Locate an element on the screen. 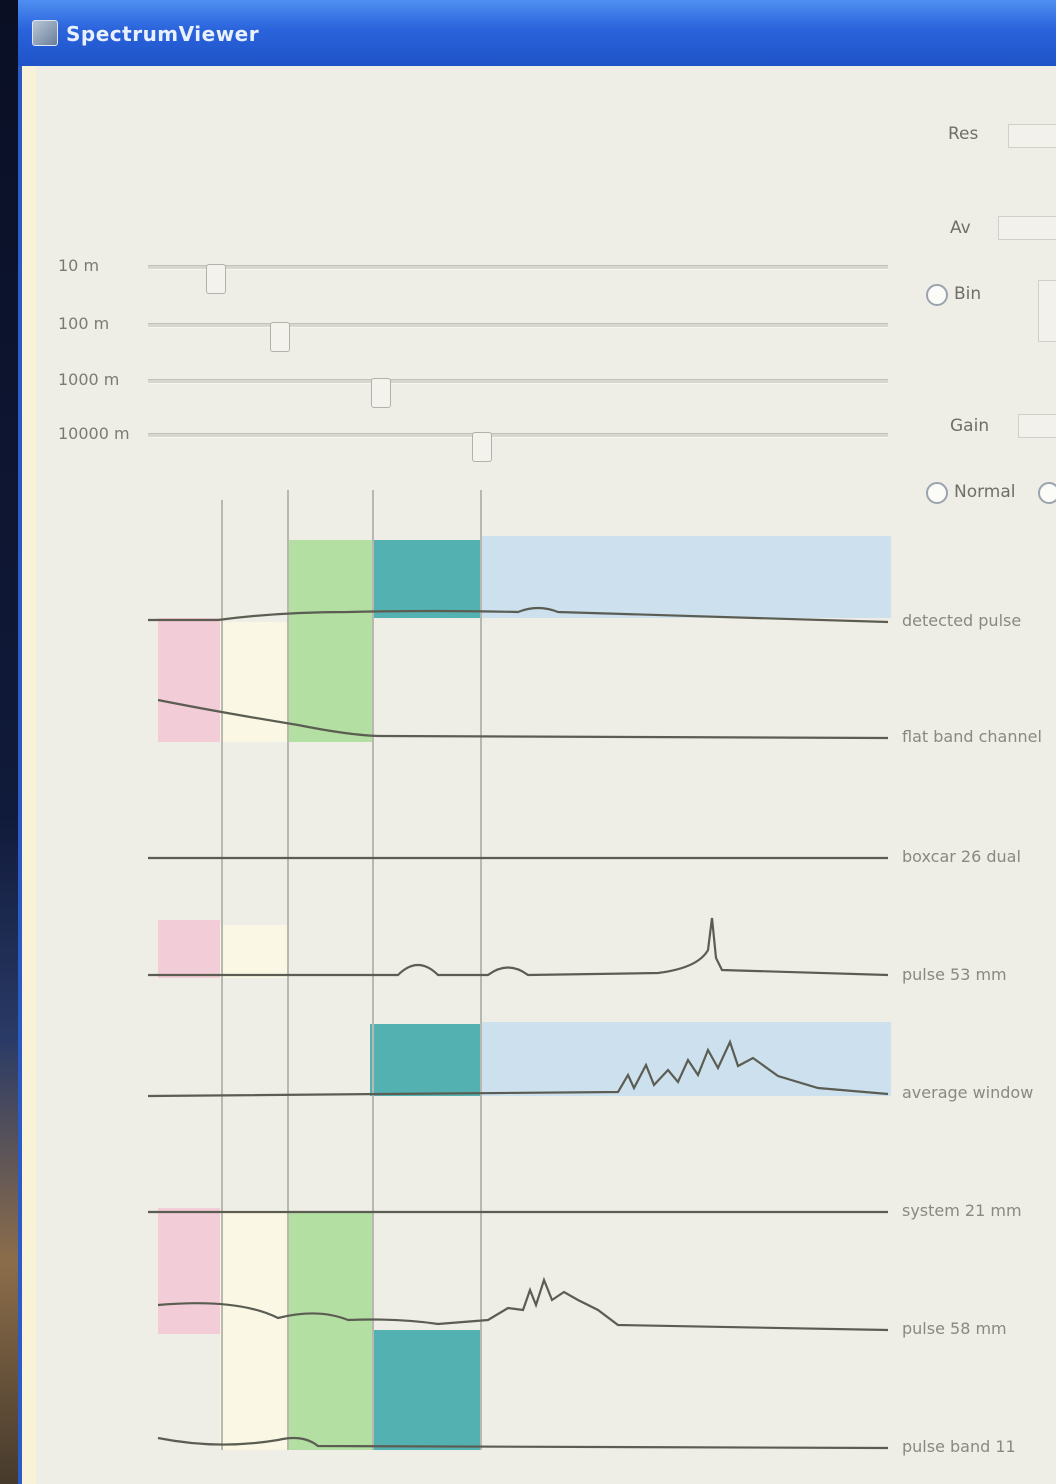 The width and height of the screenshot is (1056, 1484). trace-label: detected pulse is located at coordinates (961, 620).